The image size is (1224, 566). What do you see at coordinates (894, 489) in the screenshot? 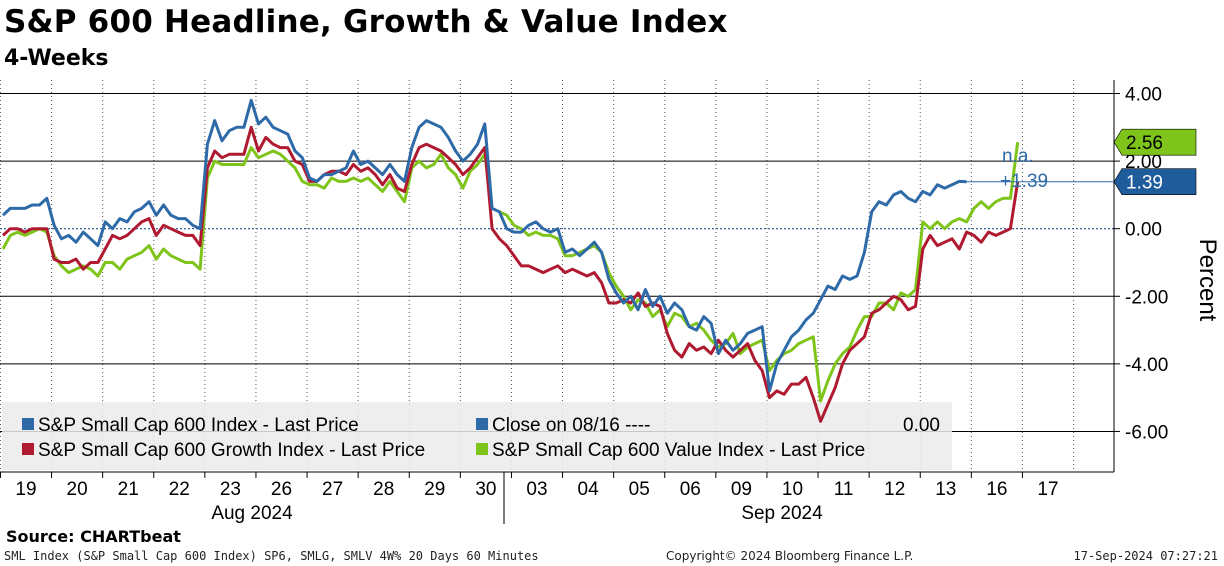
I see `x-tick-label: 12` at bounding box center [894, 489].